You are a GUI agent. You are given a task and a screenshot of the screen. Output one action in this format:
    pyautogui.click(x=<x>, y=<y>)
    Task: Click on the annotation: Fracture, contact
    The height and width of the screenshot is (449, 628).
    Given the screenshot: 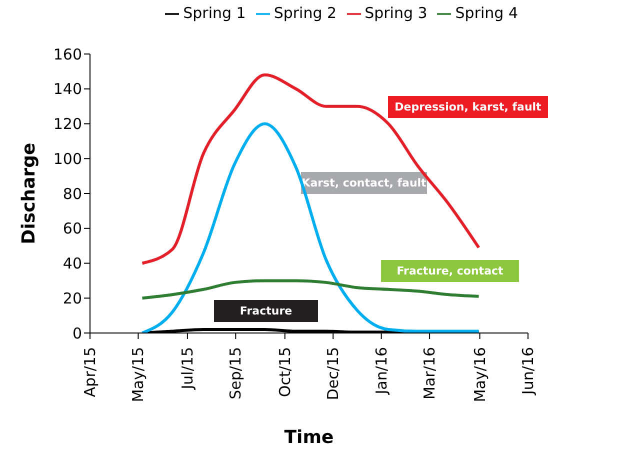 What is the action you would take?
    pyautogui.click(x=450, y=271)
    